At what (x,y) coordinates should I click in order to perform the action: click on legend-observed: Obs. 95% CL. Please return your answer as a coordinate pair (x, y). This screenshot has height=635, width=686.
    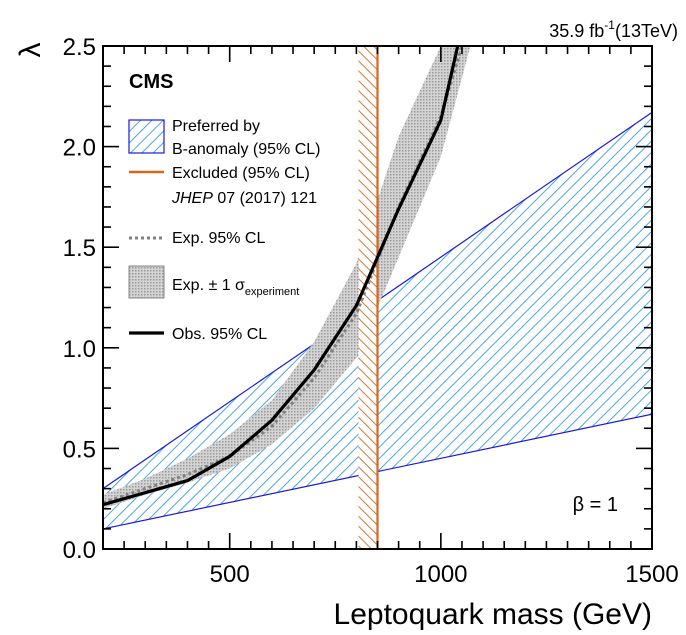
    Looking at the image, I should click on (219, 334).